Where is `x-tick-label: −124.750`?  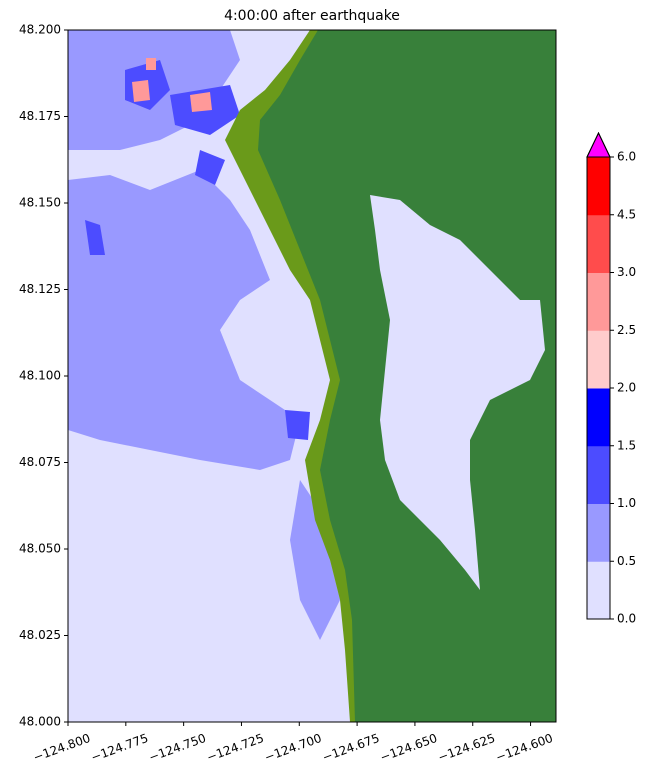 x-tick-label: −124.750 is located at coordinates (177, 748).